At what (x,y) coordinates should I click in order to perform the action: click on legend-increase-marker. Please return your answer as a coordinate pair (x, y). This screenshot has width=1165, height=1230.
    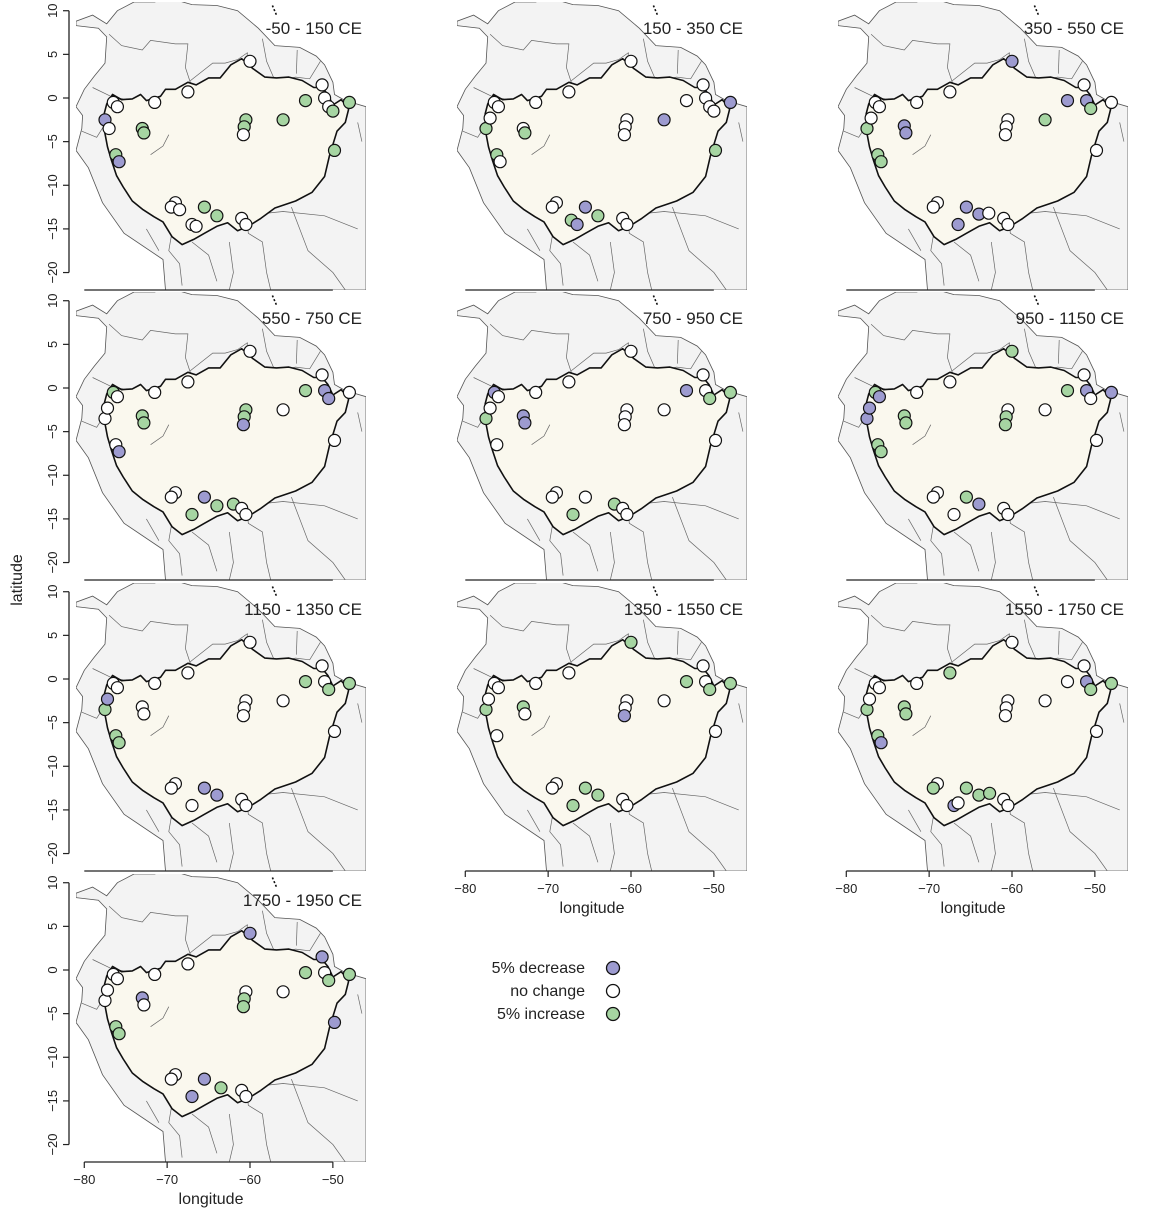
    Looking at the image, I should click on (613, 1014).